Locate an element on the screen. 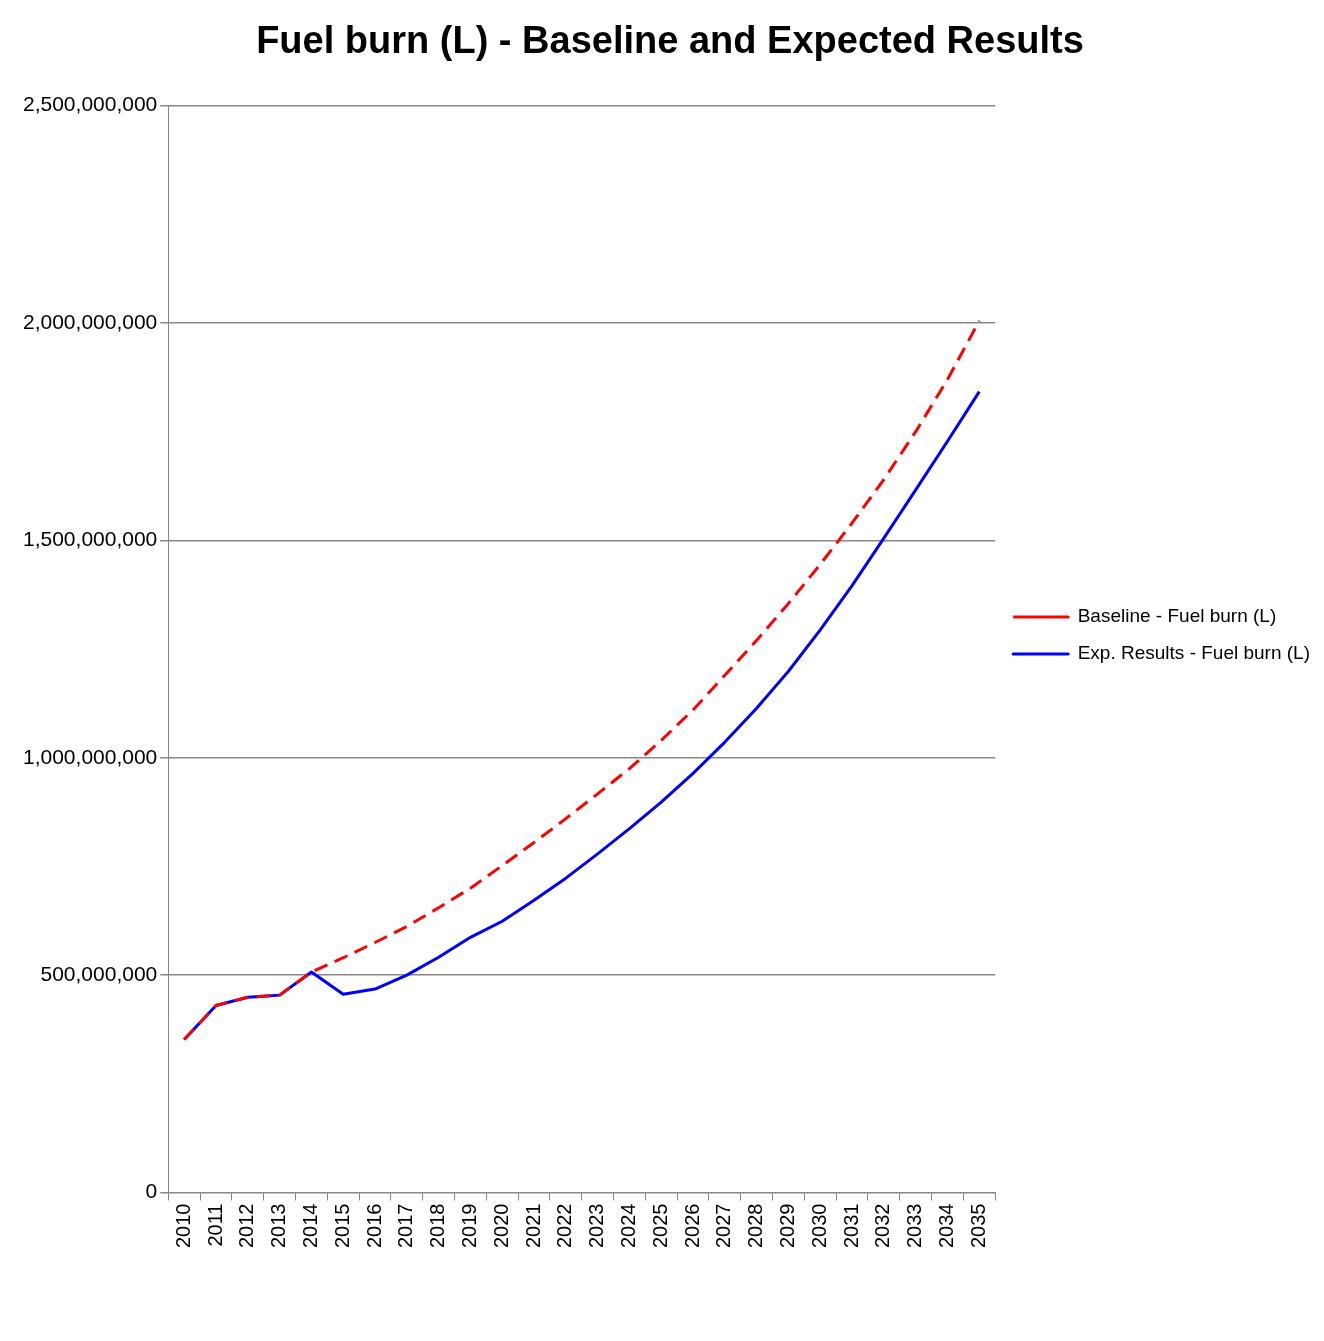  x-tick-label: 2018 is located at coordinates (437, 1226).